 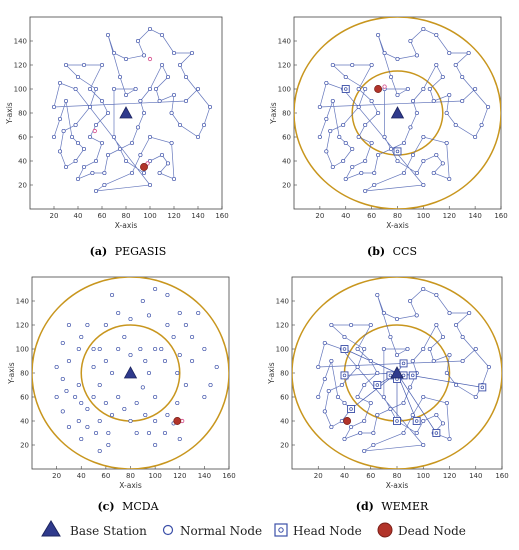 I want to click on caption-a-letter: (a), so click(x=99, y=251).